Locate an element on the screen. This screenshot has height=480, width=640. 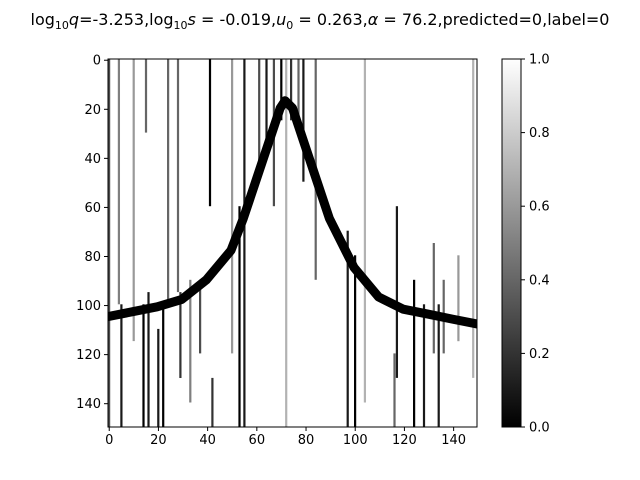
y-tick-label: 60 is located at coordinates (92, 208).